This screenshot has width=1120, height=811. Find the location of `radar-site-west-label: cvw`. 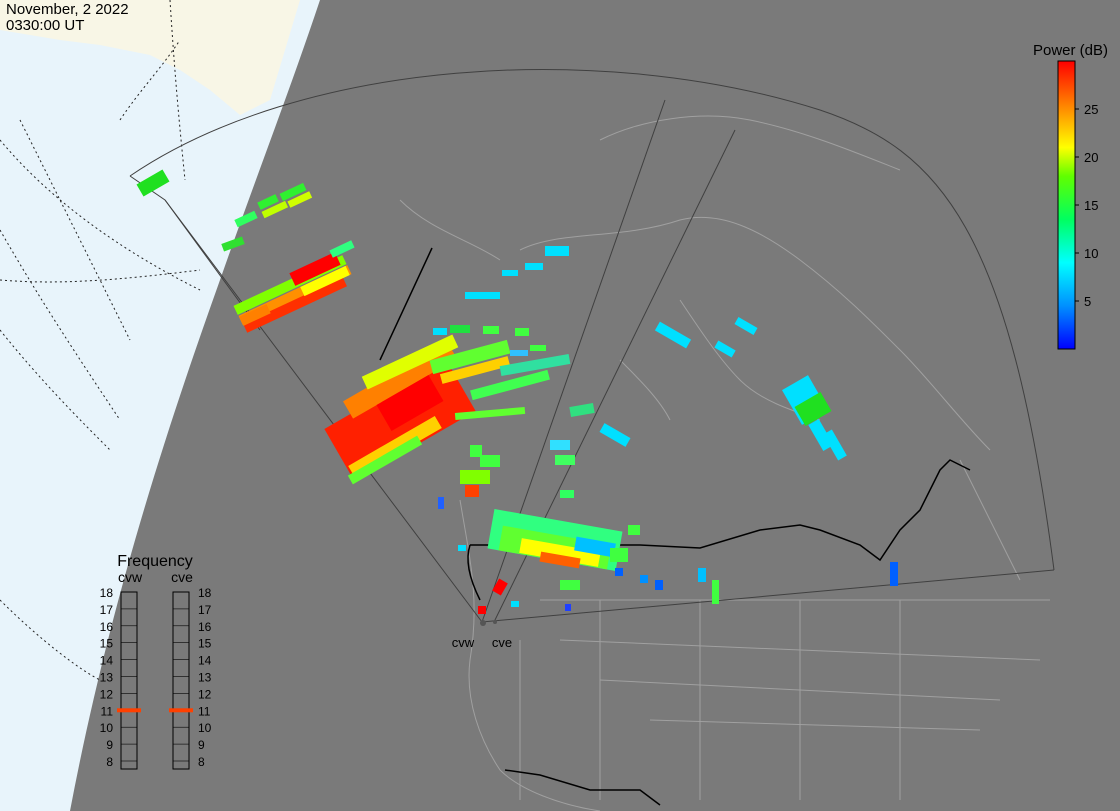

radar-site-west-label: cvw is located at coordinates (463, 642).